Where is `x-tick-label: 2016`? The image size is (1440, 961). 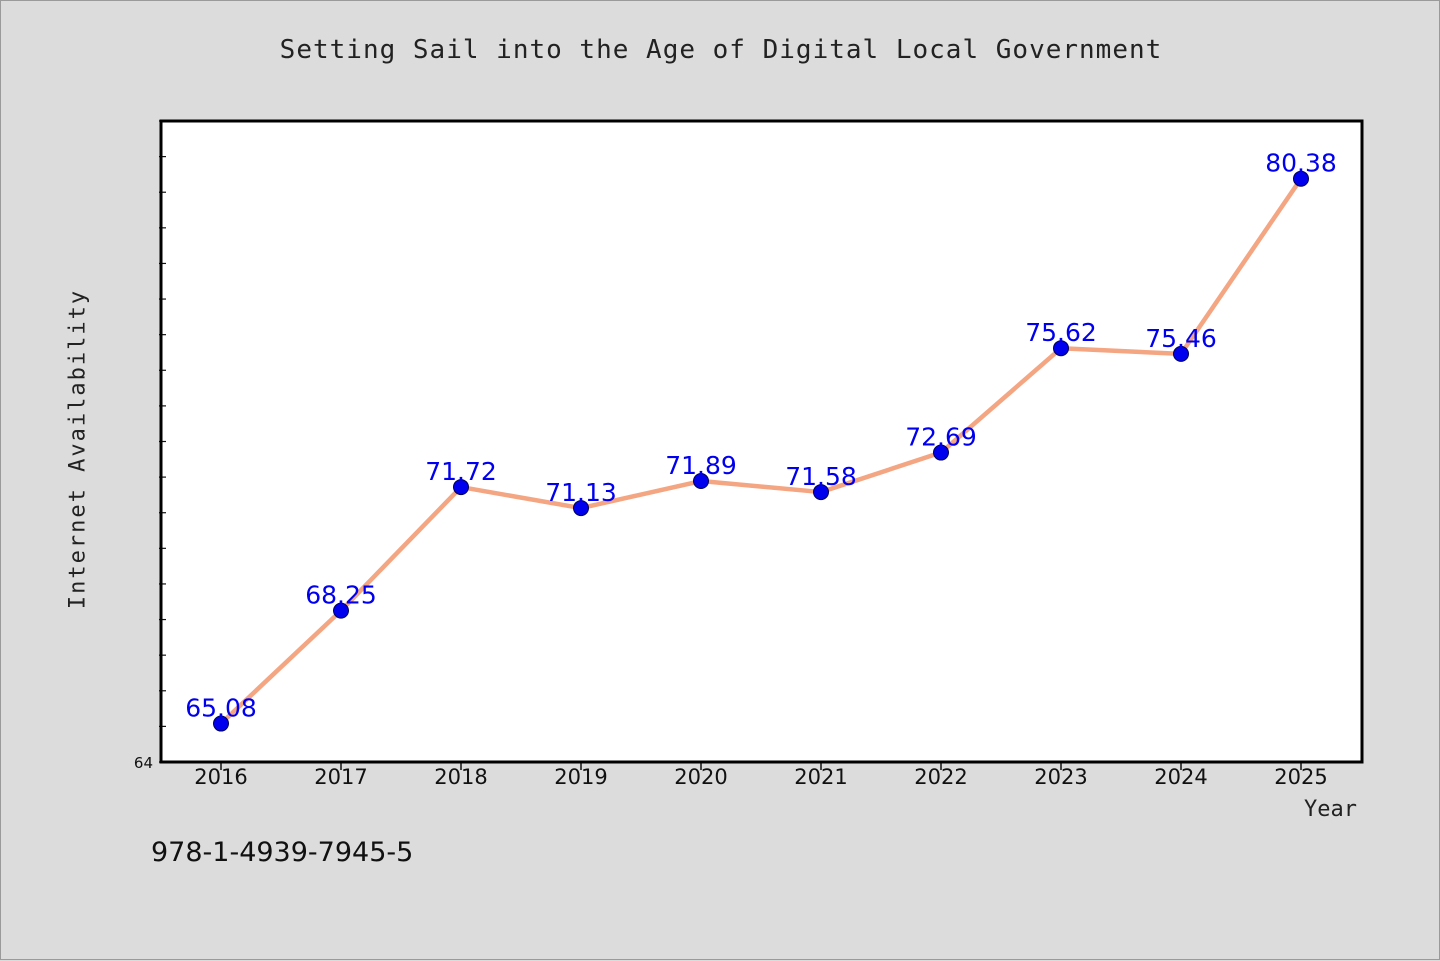
x-tick-label: 2016 is located at coordinates (220, 777).